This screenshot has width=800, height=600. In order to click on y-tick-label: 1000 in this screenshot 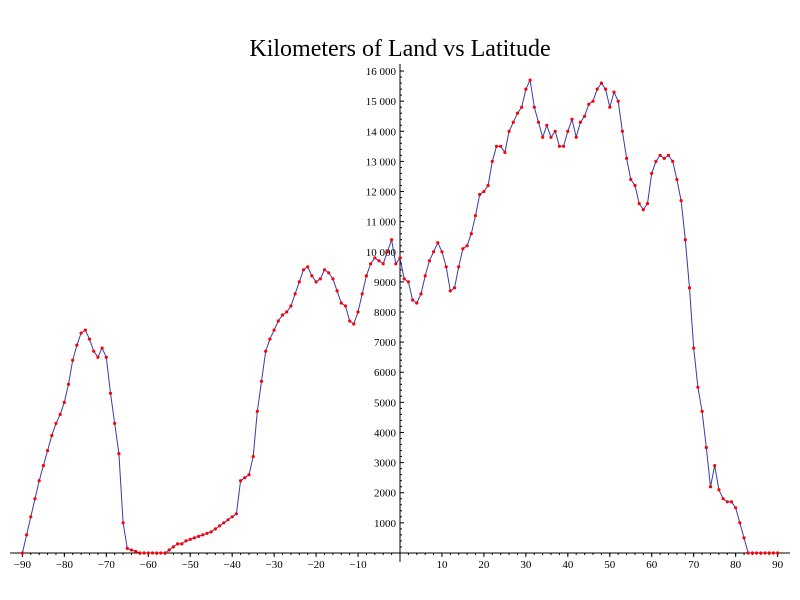, I will do `click(385, 524)`.